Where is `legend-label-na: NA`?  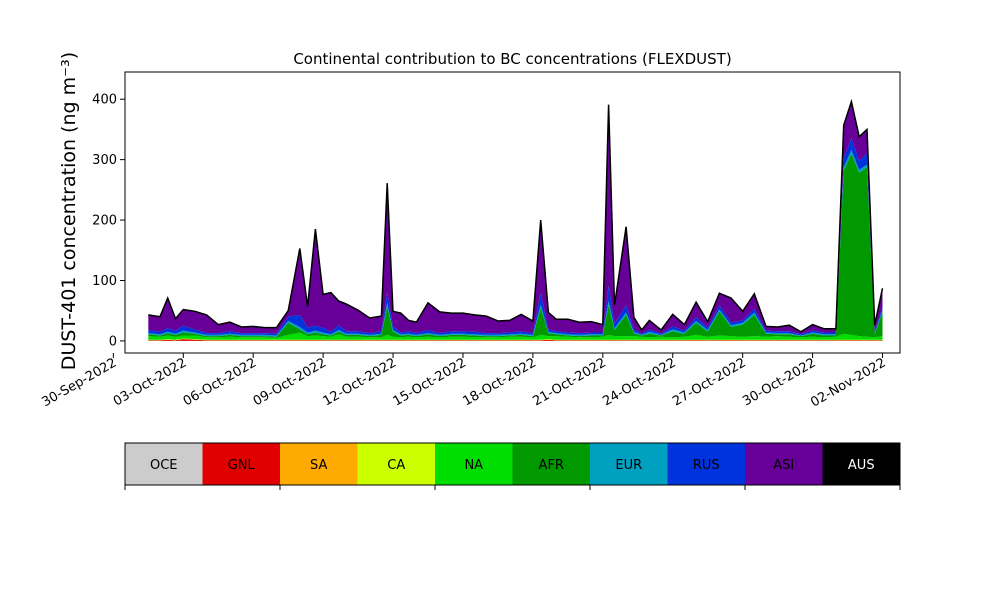
legend-label-na: NA is located at coordinates (473, 465).